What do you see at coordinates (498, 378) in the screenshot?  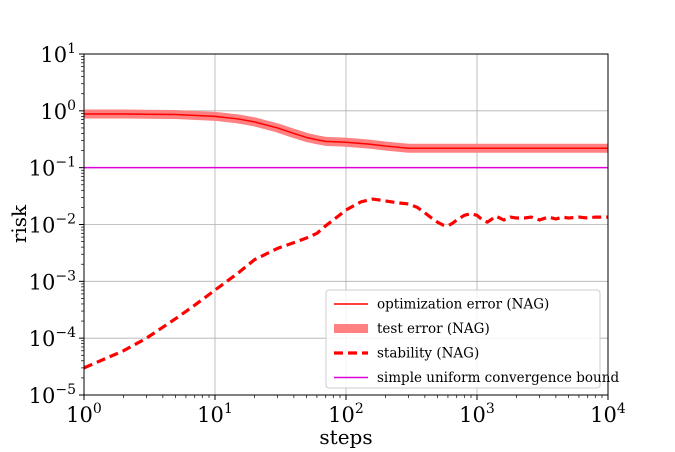 I see `legend-label: simple uniform convergence bound` at bounding box center [498, 378].